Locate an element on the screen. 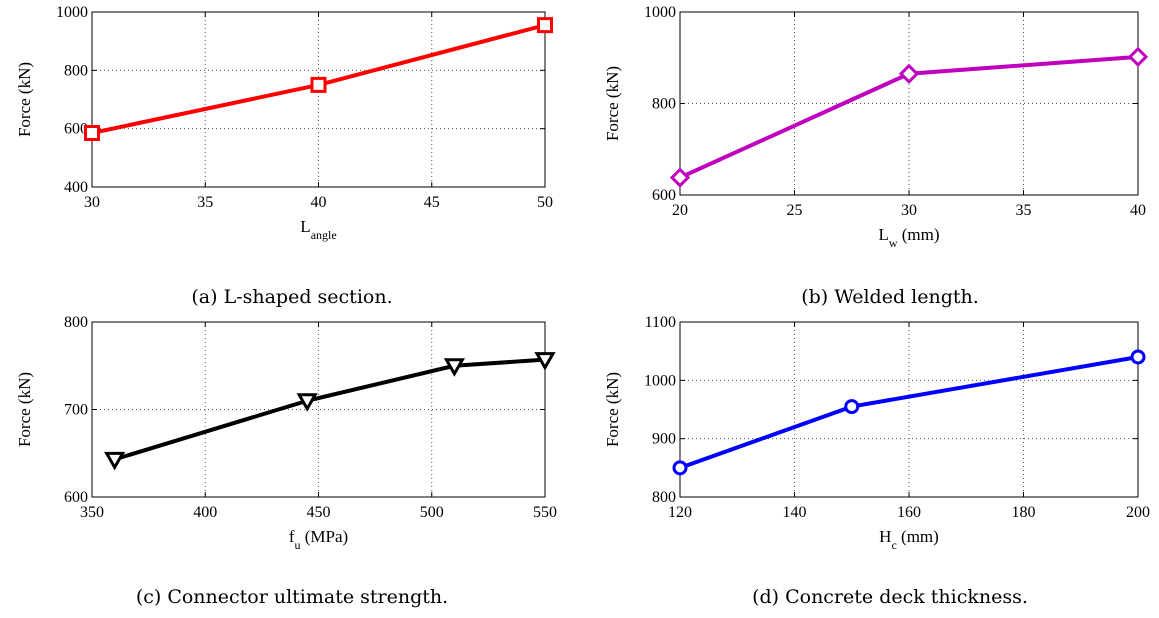 This screenshot has height=618, width=1159. x-tick-label-c: 400 is located at coordinates (205, 512).